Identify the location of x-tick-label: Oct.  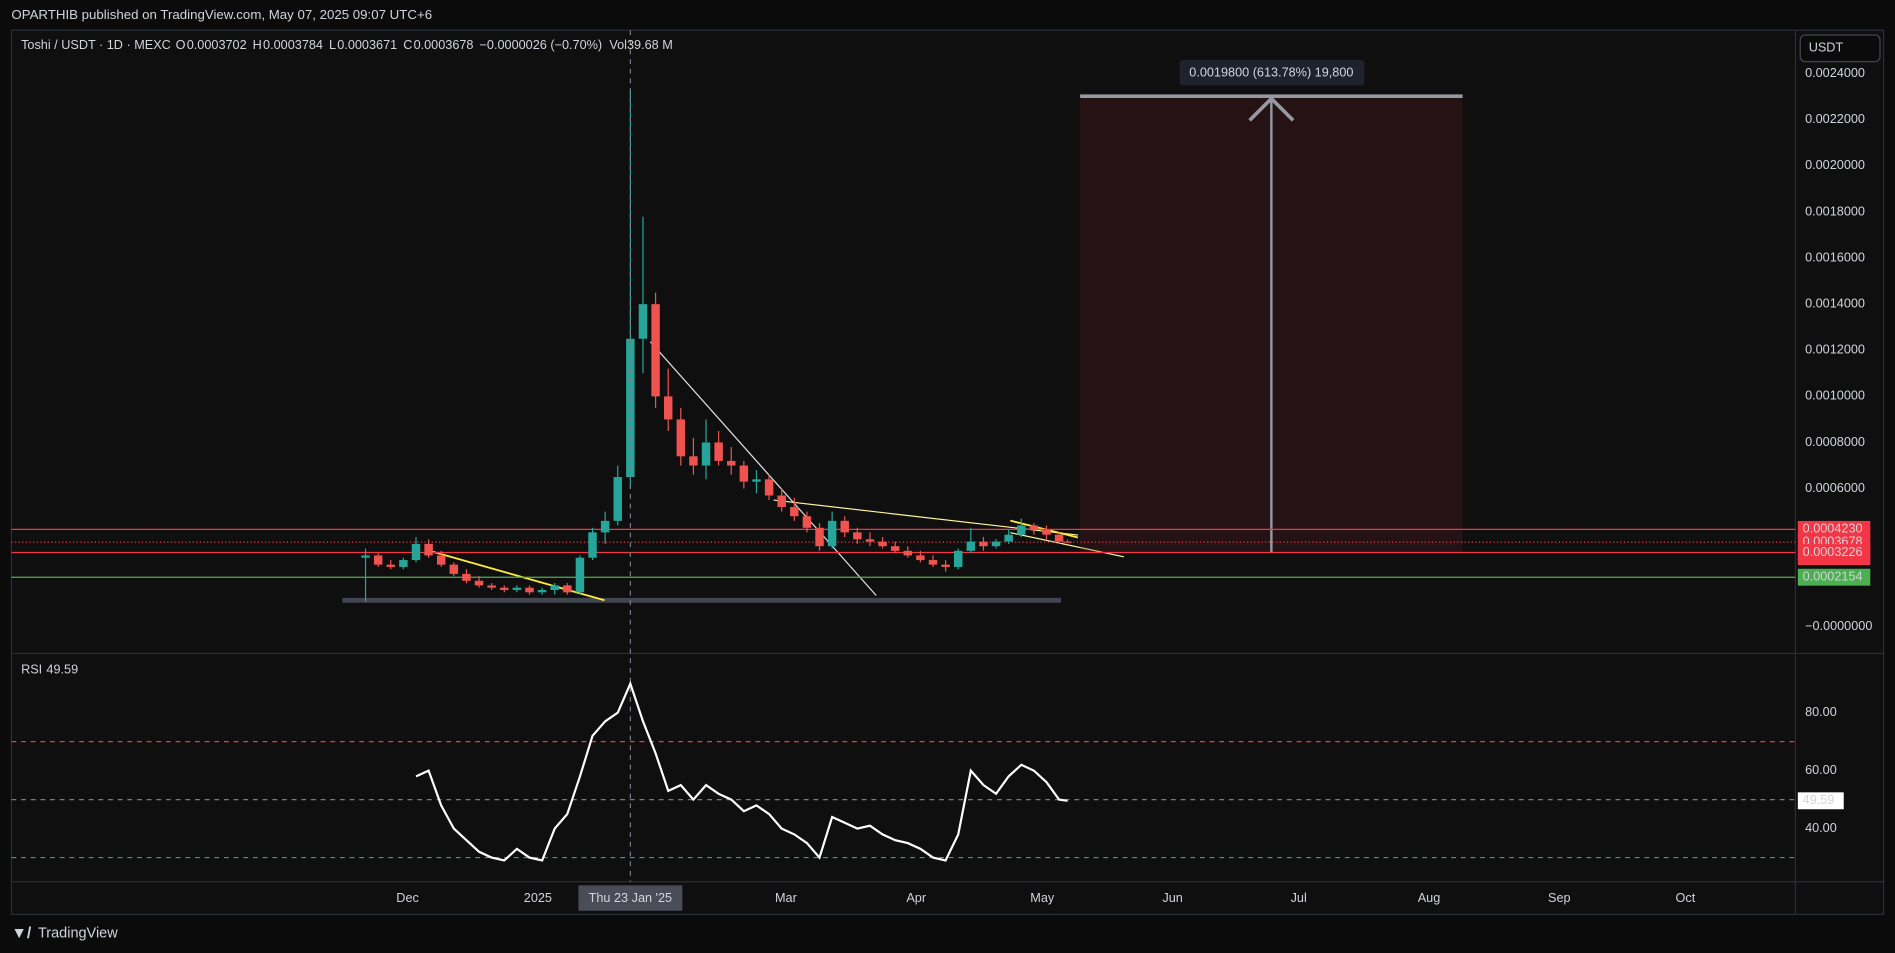
(1686, 898).